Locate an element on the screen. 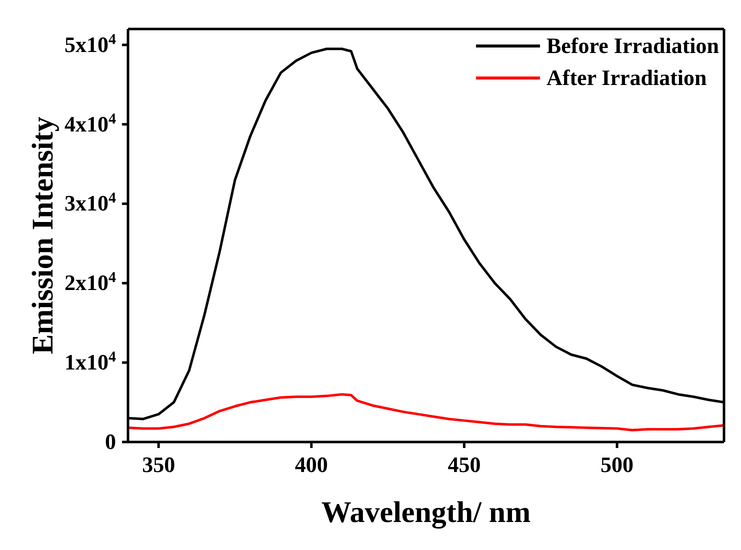  y-axis-title: Emission Intensity is located at coordinates (43, 235).